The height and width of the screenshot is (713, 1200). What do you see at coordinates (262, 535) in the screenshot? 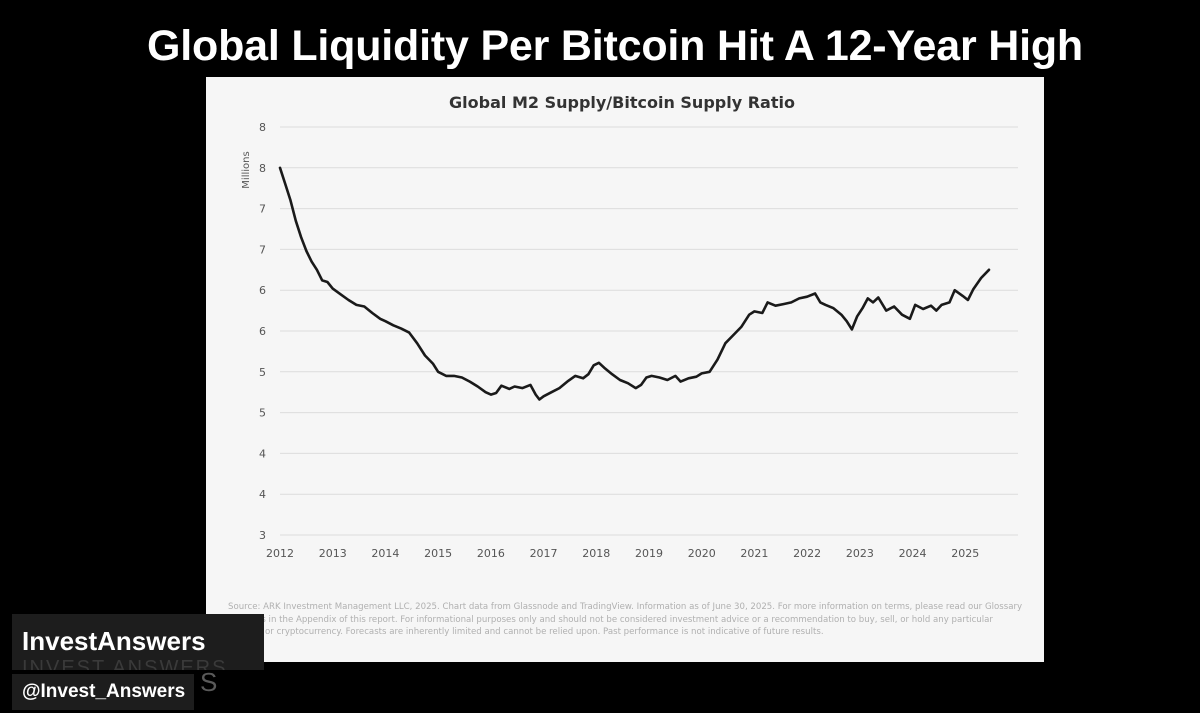
I see `y-tick-label: 3` at bounding box center [262, 535].